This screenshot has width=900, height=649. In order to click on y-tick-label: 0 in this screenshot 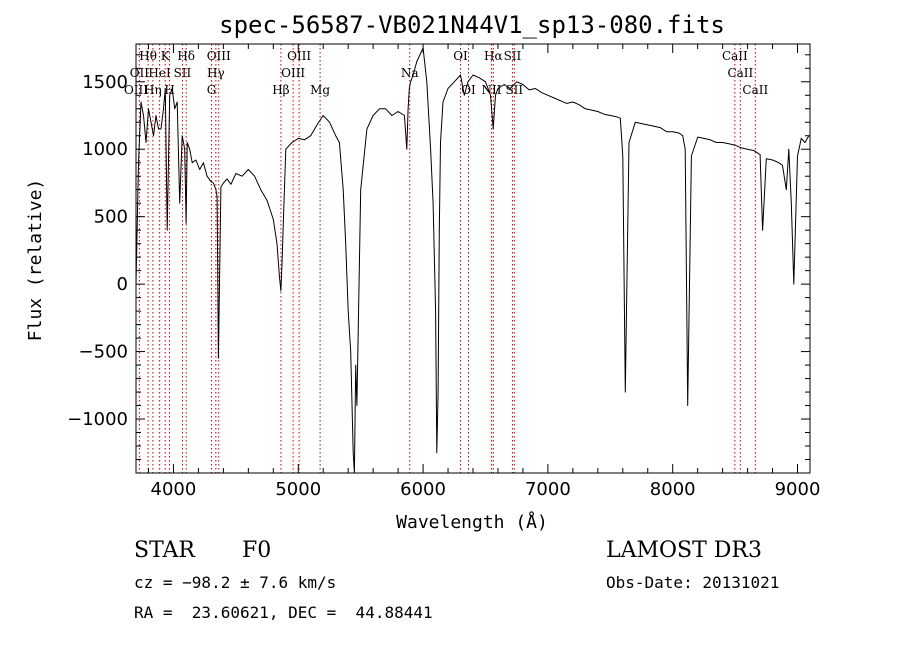, I will do `click(122, 284)`.